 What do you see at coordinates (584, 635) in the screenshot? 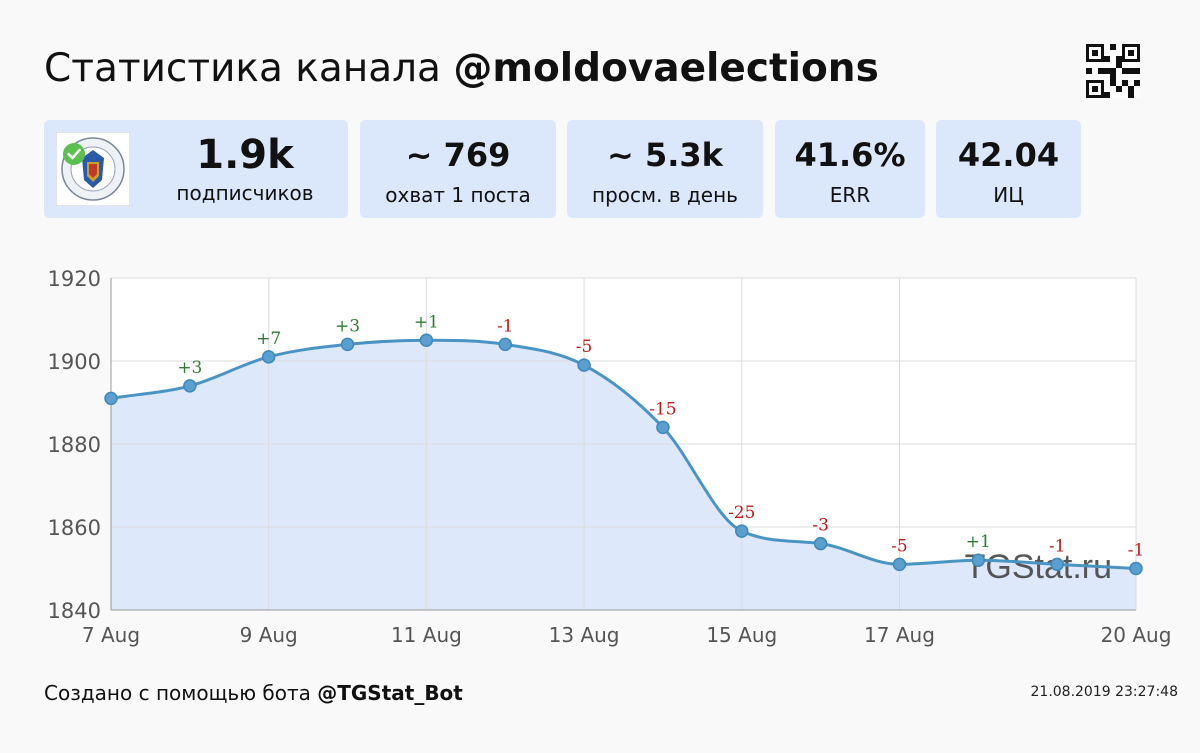
I see `x-tick-label: 13 Aug` at bounding box center [584, 635].